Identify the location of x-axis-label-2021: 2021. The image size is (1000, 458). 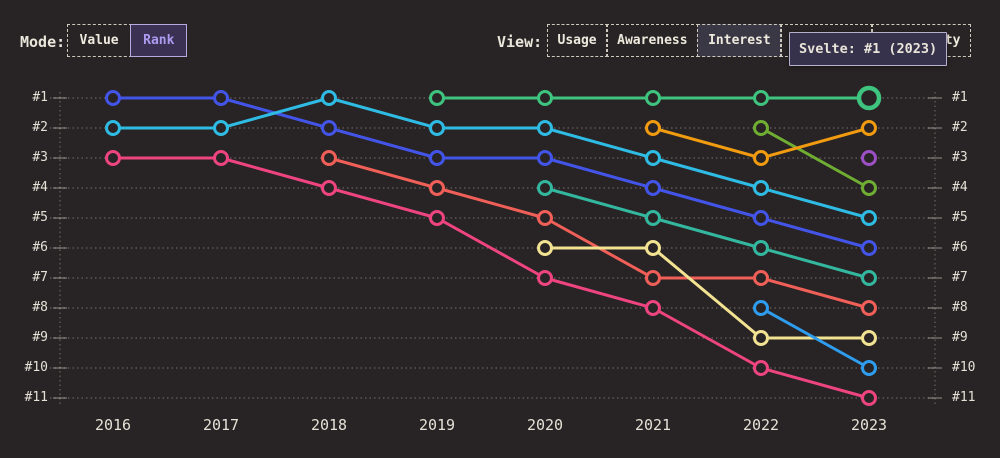
(653, 425).